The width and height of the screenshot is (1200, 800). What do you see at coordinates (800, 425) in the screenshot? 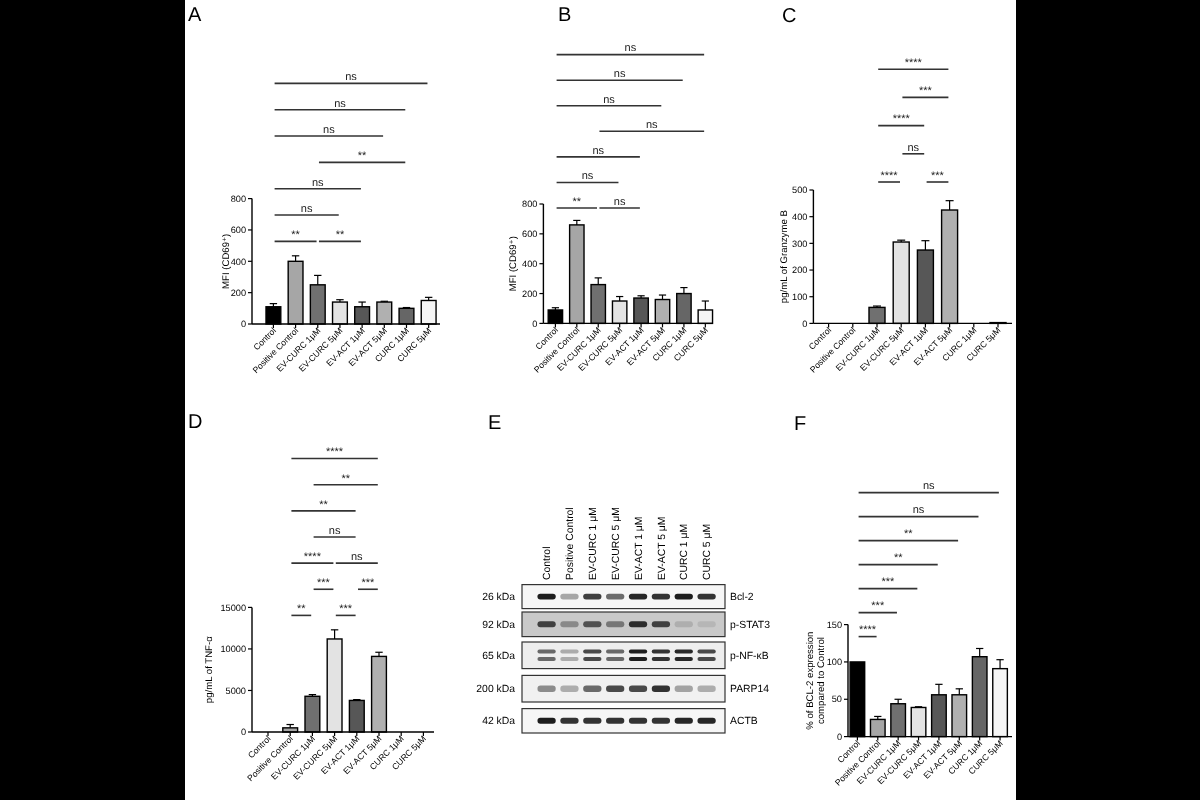
I see `chart-title: F` at bounding box center [800, 425].